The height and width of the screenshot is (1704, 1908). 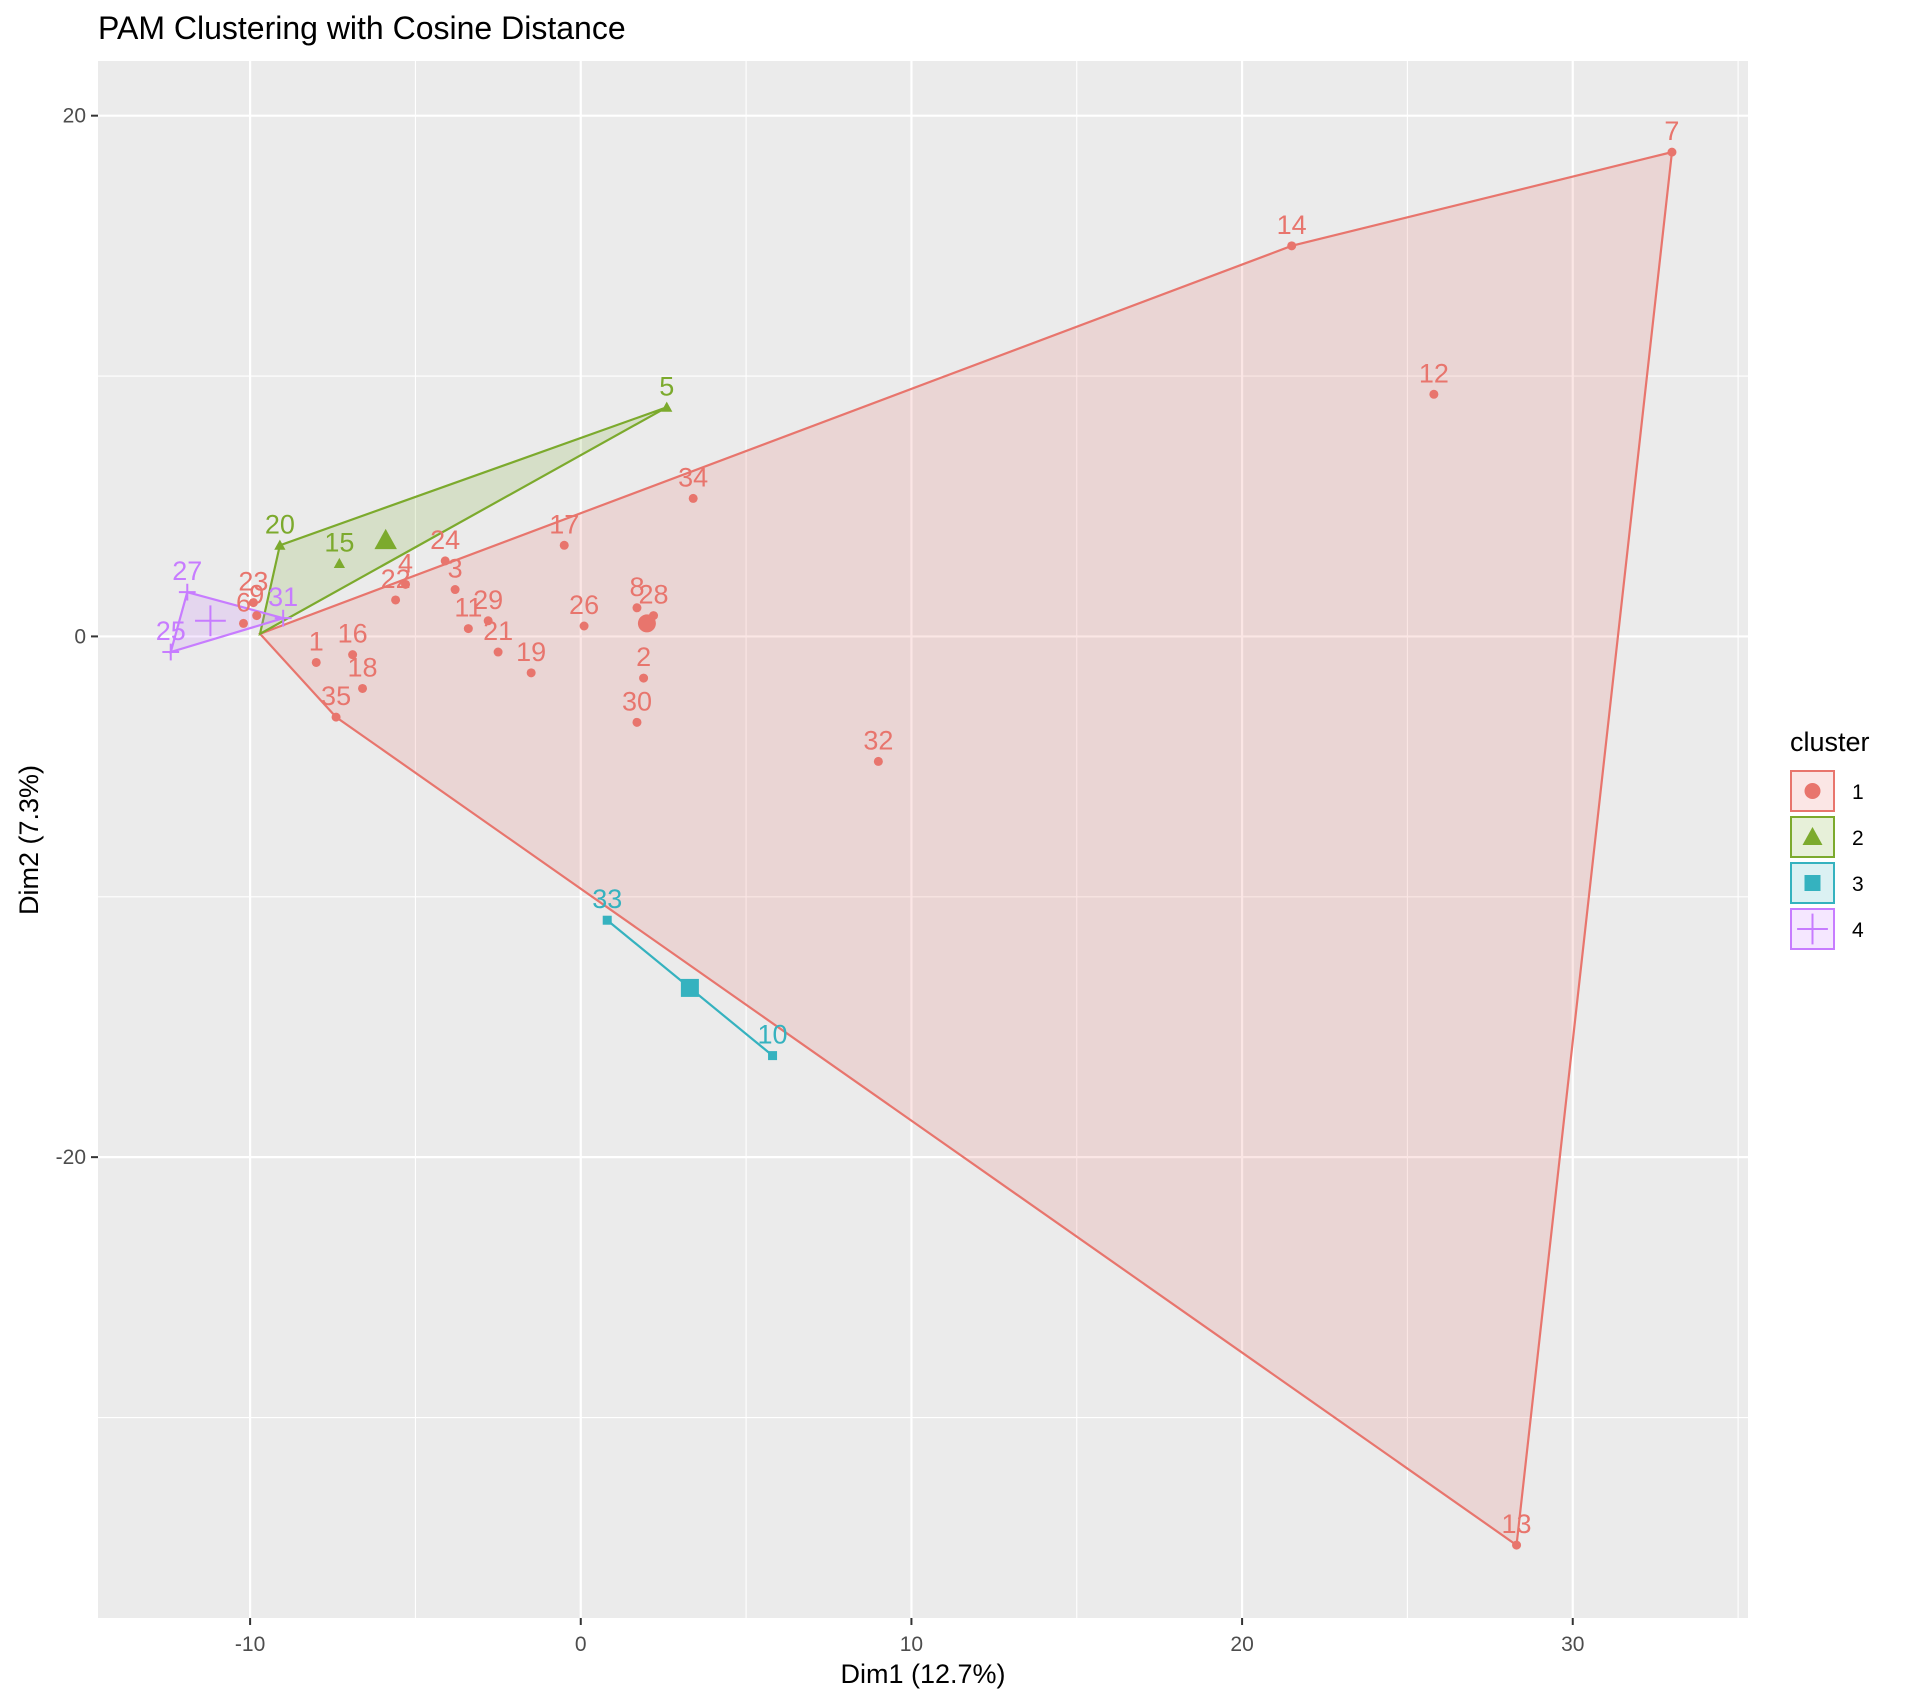 I want to click on point-label: 4, so click(x=405, y=563).